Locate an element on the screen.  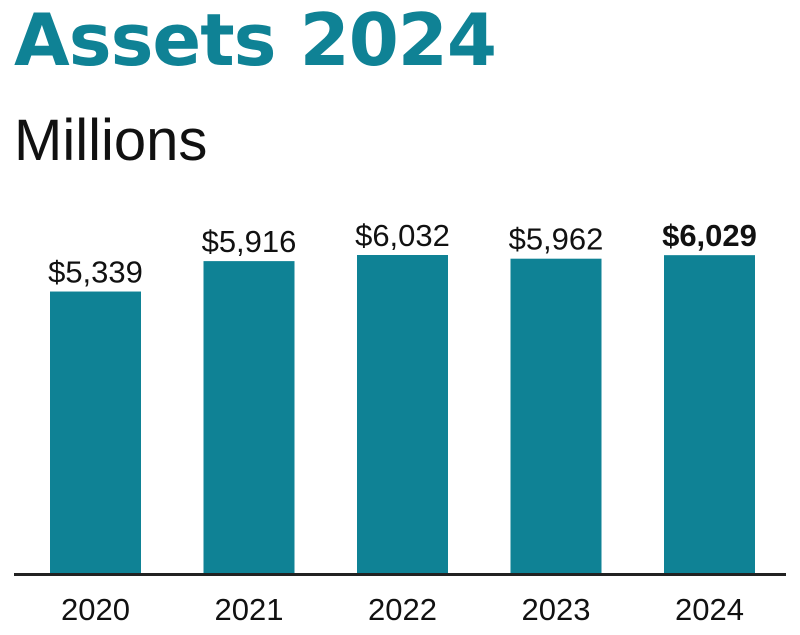
data-label-2024: $6,029 is located at coordinates (709, 235).